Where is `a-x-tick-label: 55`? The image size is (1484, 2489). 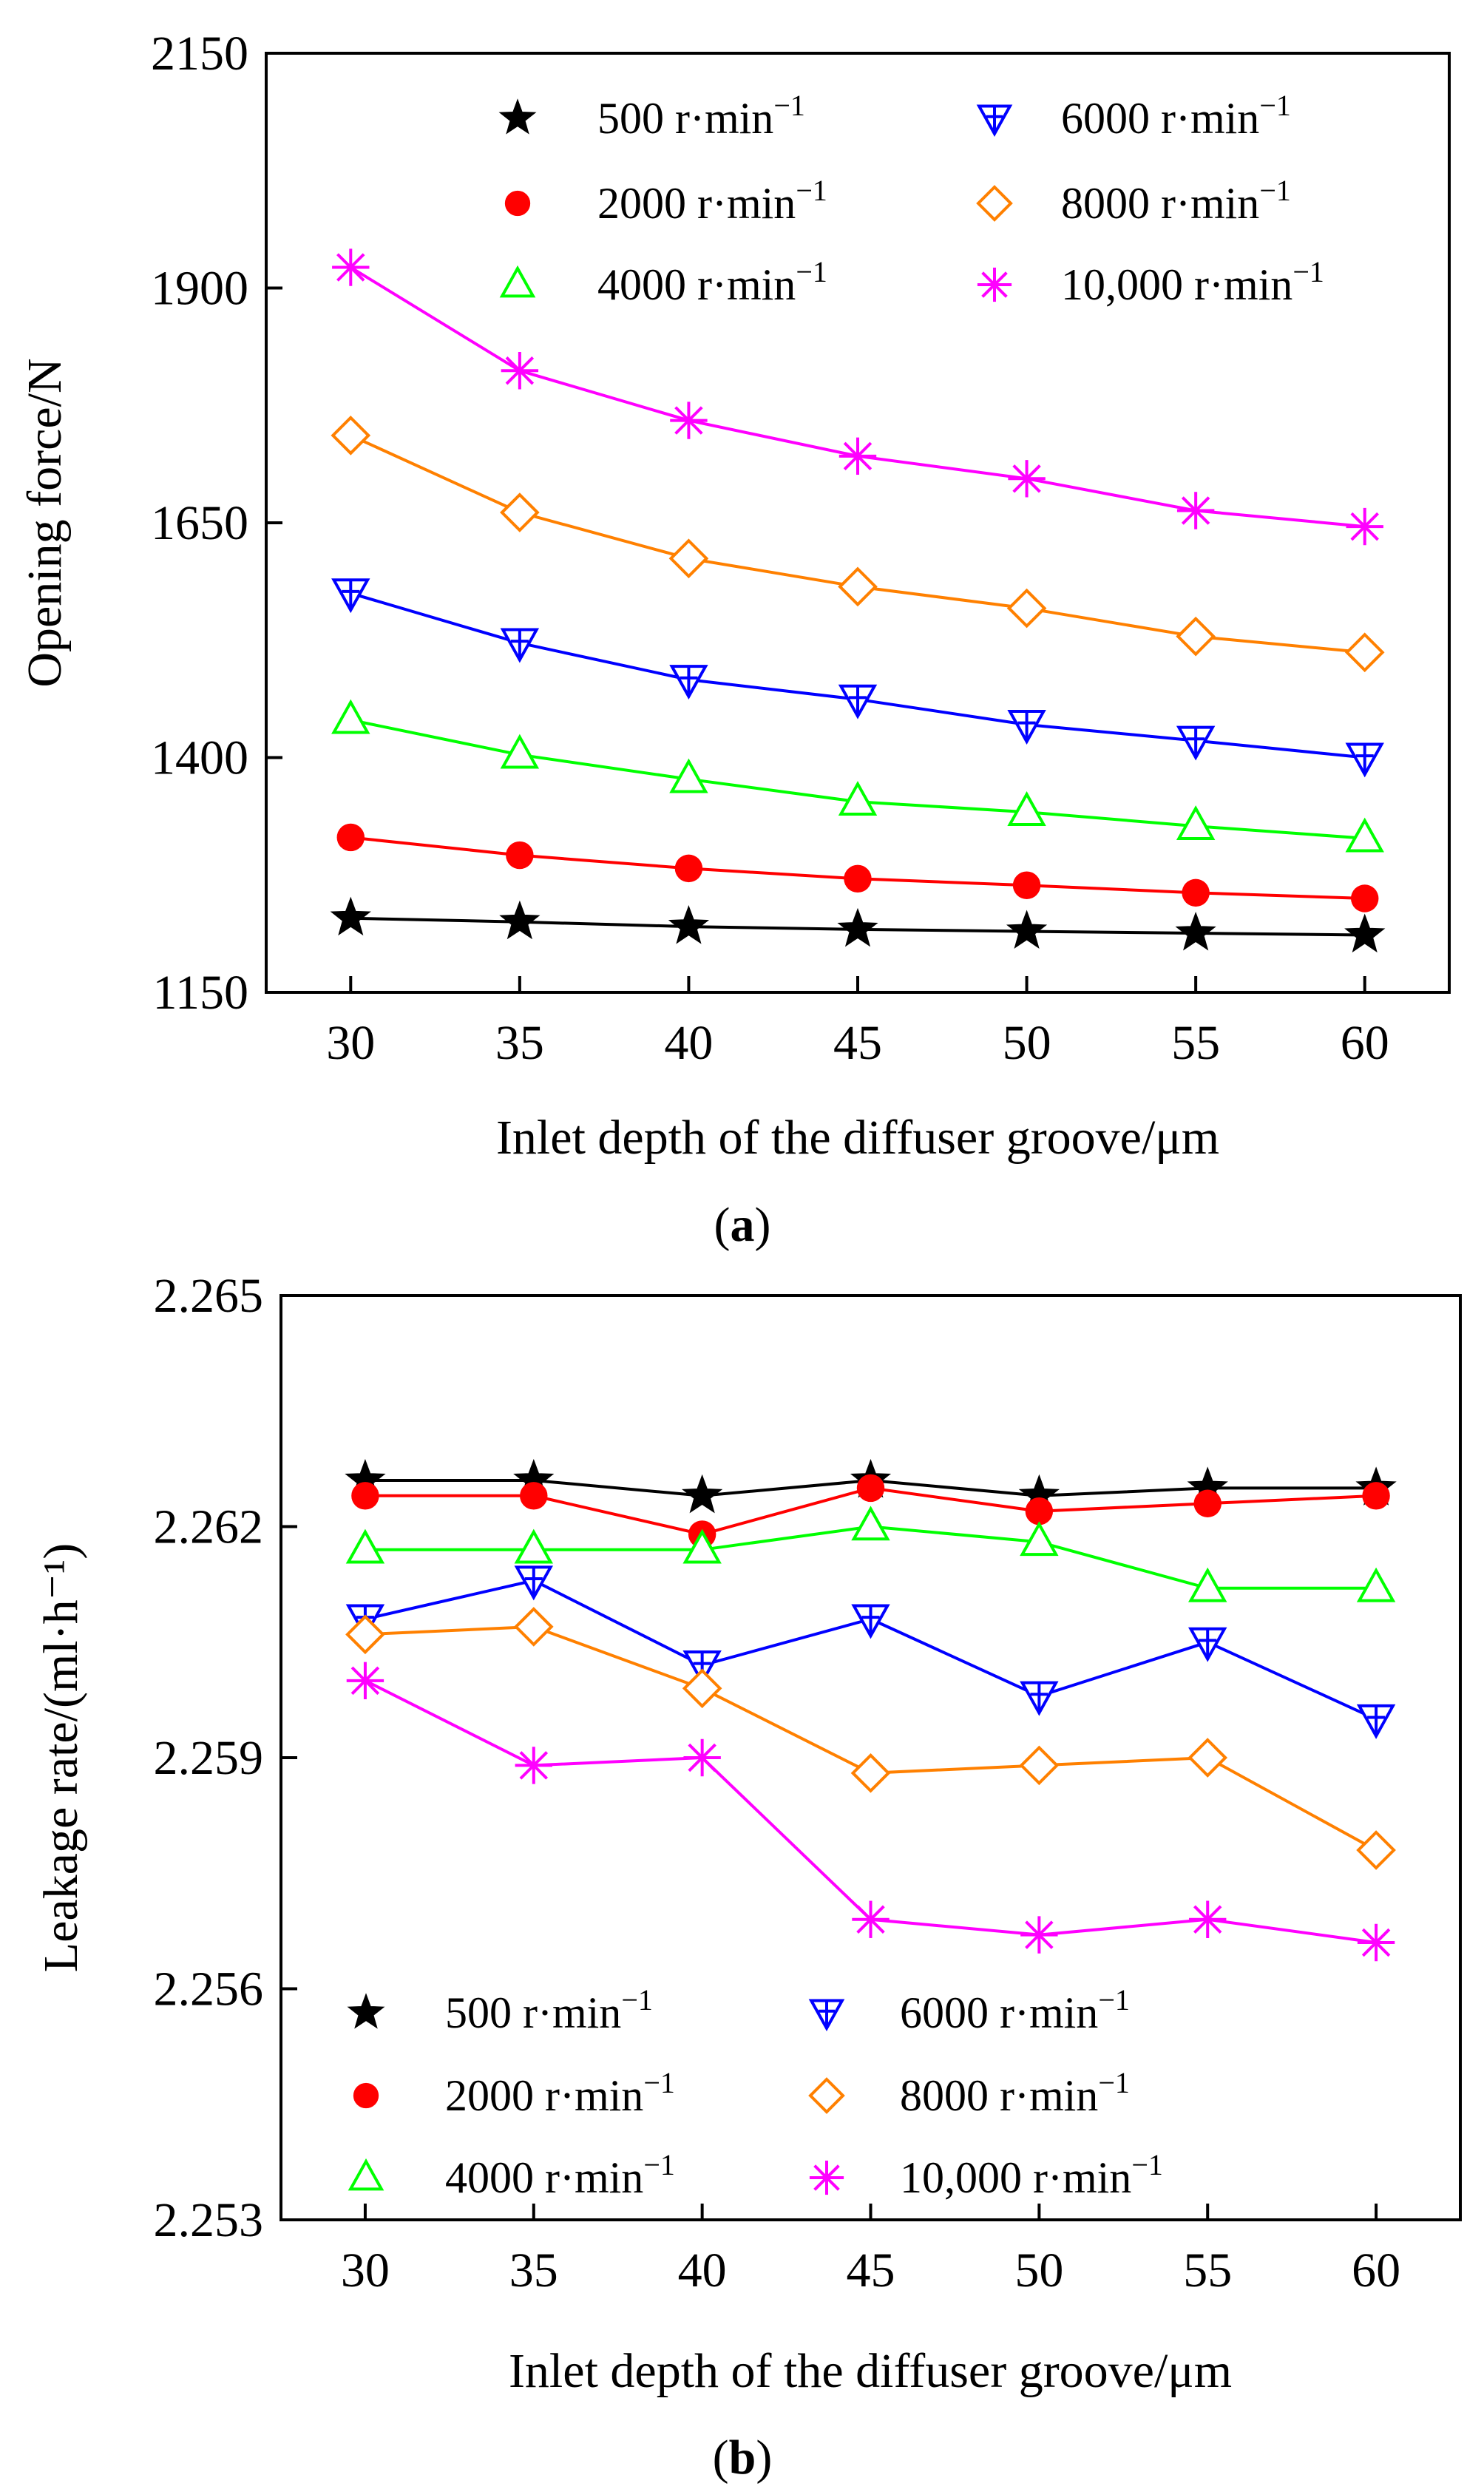 a-x-tick-label: 55 is located at coordinates (1195, 1043).